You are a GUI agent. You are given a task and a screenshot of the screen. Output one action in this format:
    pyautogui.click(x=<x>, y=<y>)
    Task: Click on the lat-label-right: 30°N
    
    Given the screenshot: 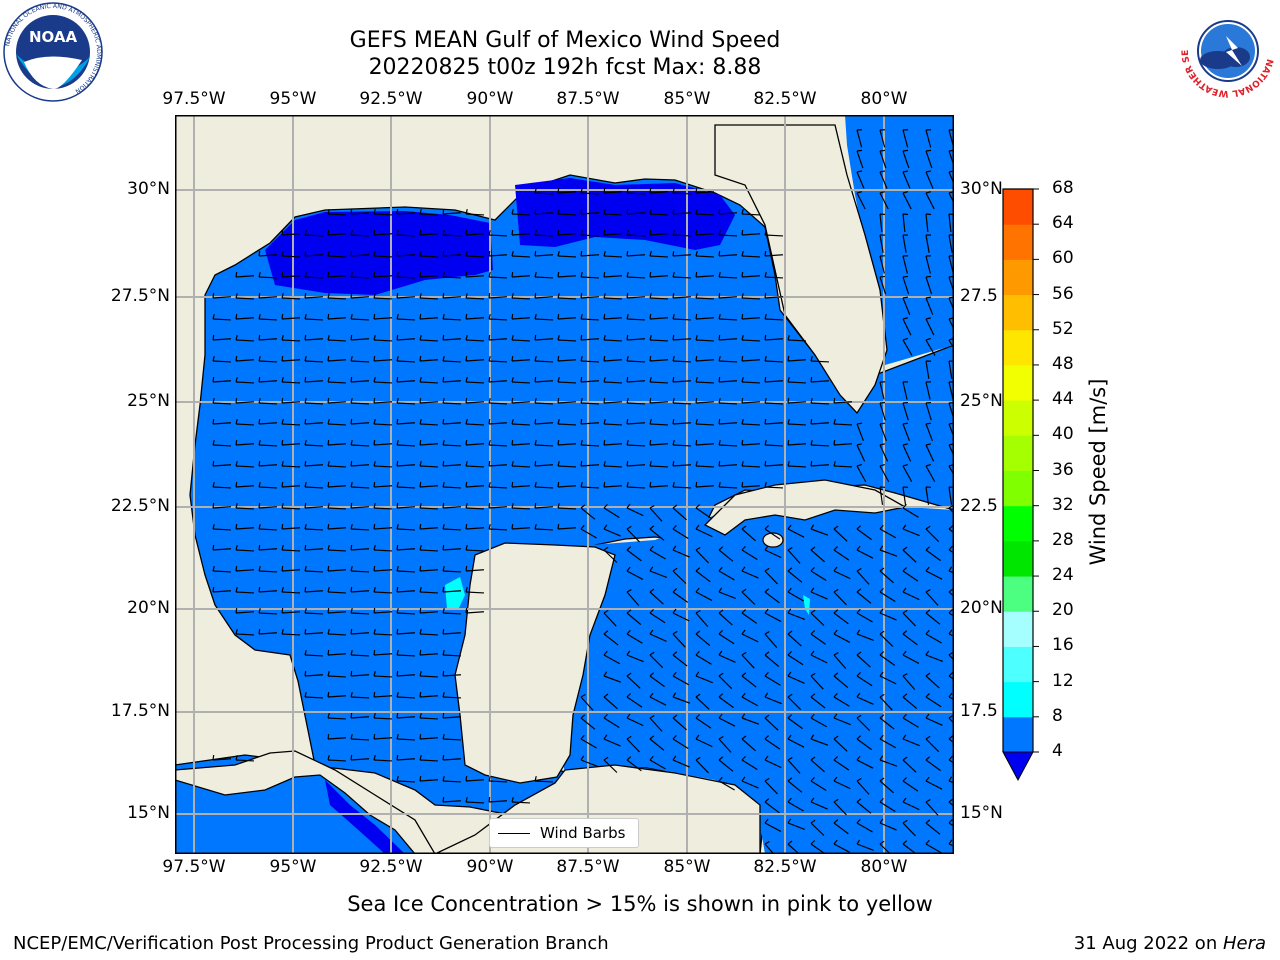 What is the action you would take?
    pyautogui.click(x=981, y=189)
    